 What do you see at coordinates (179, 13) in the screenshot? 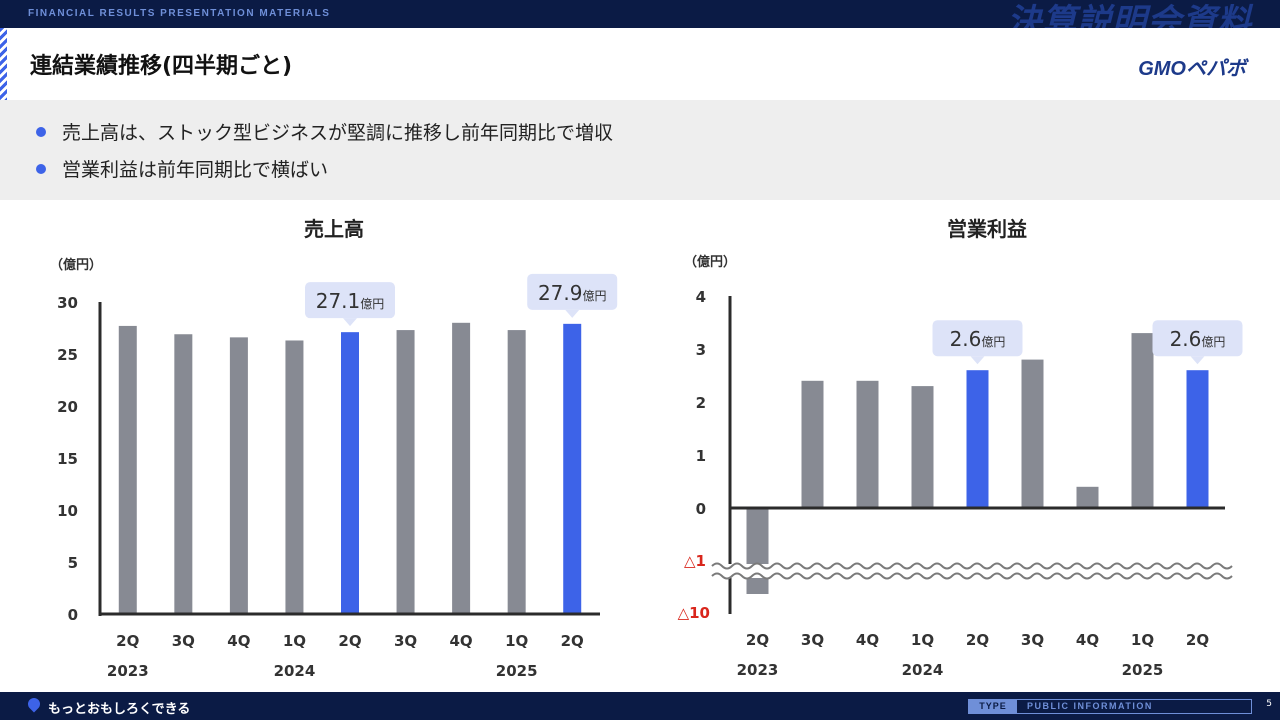
I see `banner-subtitle: FINANCIAL RESULTS PRESENTATION MATERIALS` at bounding box center [179, 13].